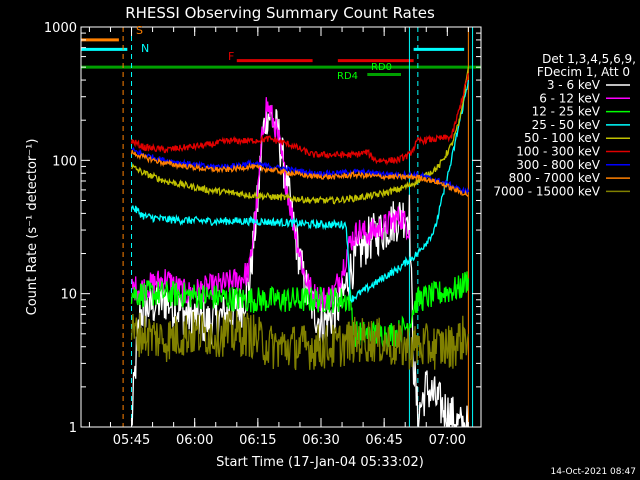 The width and height of the screenshot is (640, 480). Describe the element at coordinates (299, 174) in the screenshot. I see `series-800-7000-kev` at that location.